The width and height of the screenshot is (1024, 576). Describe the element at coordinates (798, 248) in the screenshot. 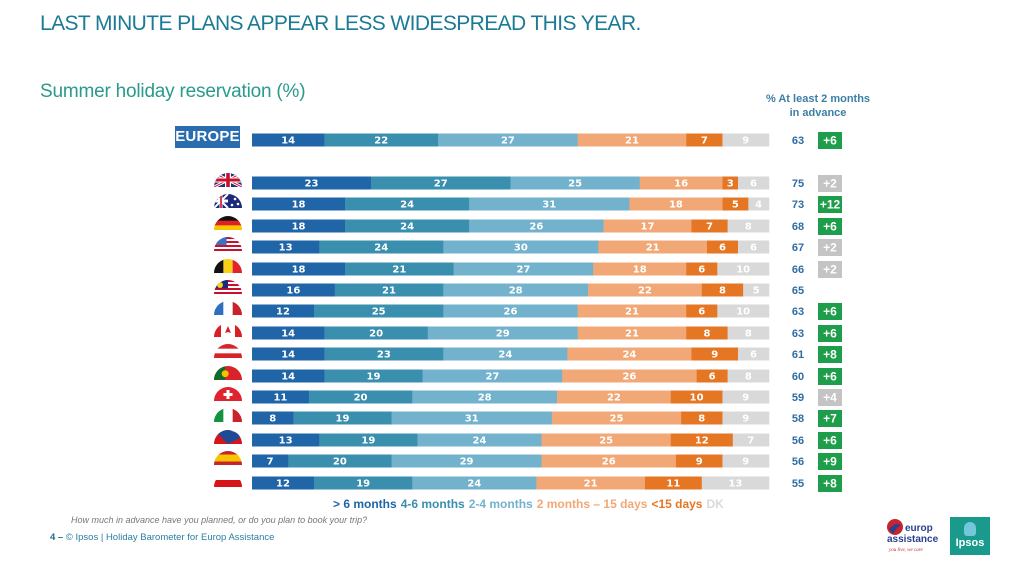

I see `at-least-2-months-value: 67` at that location.